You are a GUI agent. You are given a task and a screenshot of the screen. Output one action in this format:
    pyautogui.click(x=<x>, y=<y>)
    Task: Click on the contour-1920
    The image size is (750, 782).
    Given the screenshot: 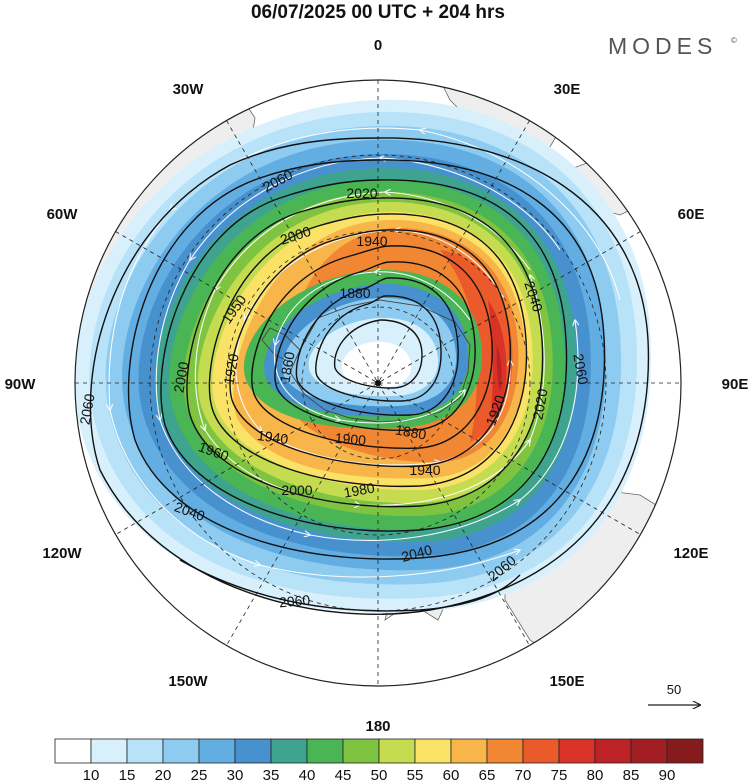 What is the action you would take?
    pyautogui.click(x=375, y=346)
    